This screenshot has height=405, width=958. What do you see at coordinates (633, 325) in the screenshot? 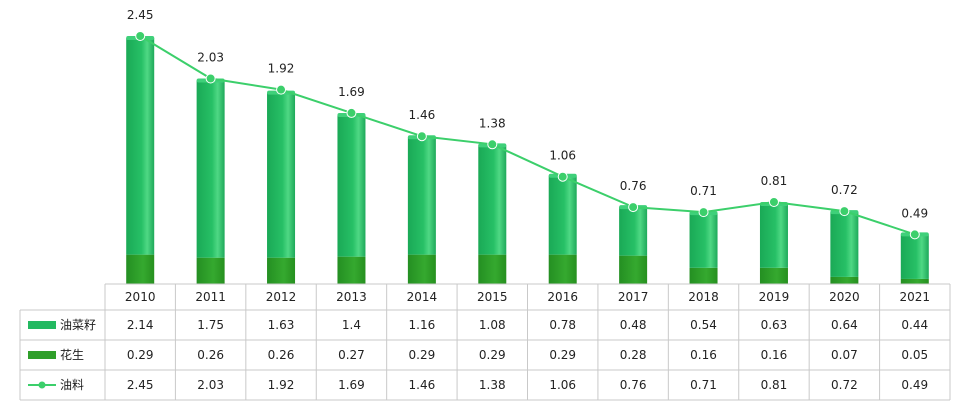
I see `table-cell: 0.48` at bounding box center [633, 325].